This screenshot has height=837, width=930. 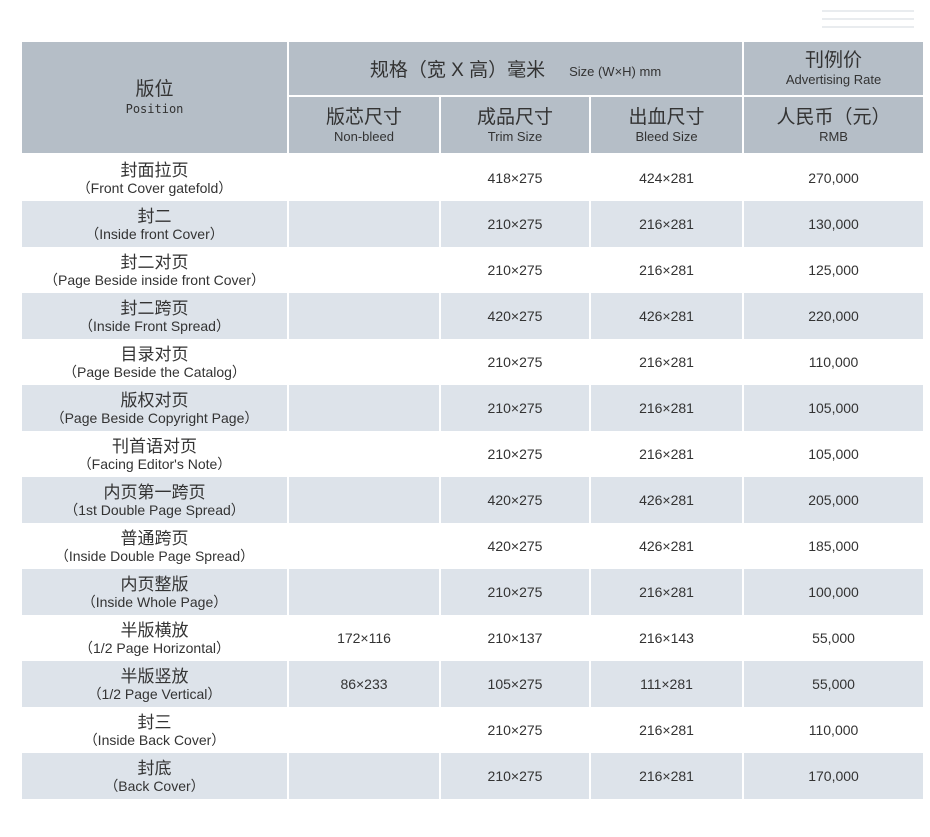 What do you see at coordinates (154, 509) in the screenshot?
I see `position-en: （1st Double Page Spread）` at bounding box center [154, 509].